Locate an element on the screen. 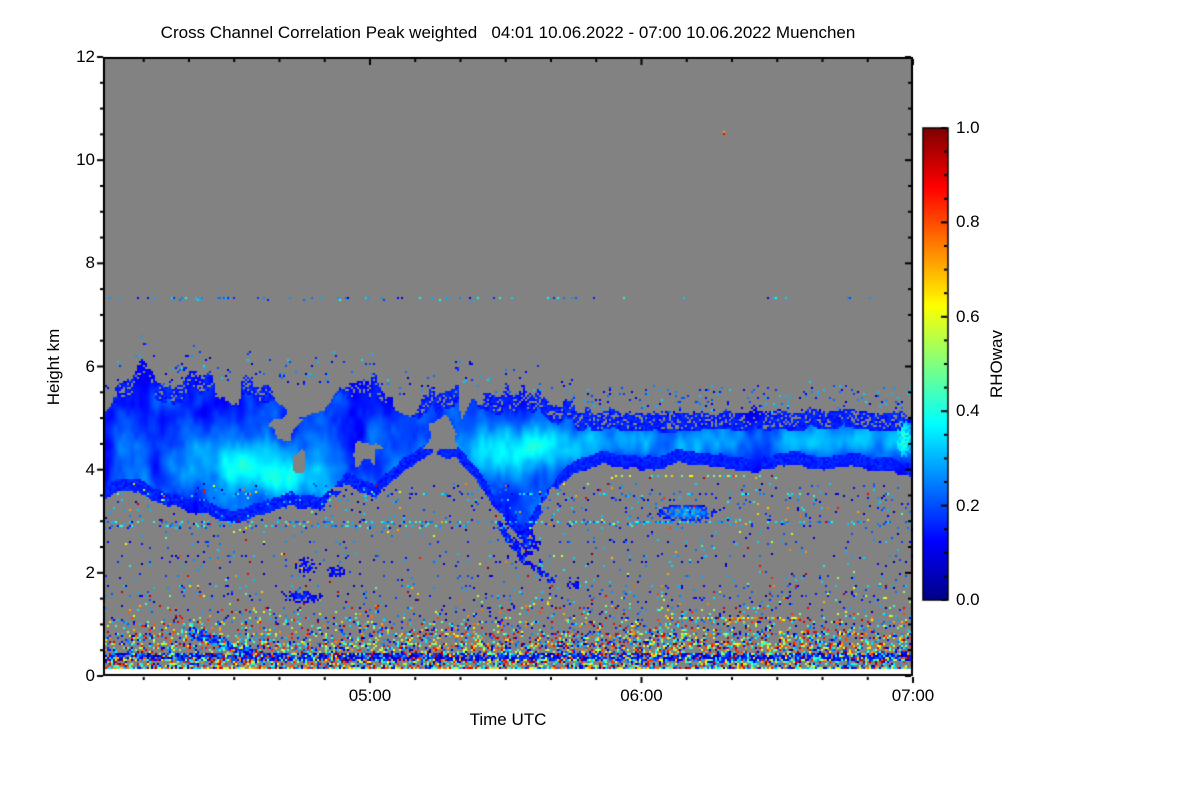 This screenshot has width=1200, height=800. colorbar-tick-label: 0.6 is located at coordinates (968, 316).